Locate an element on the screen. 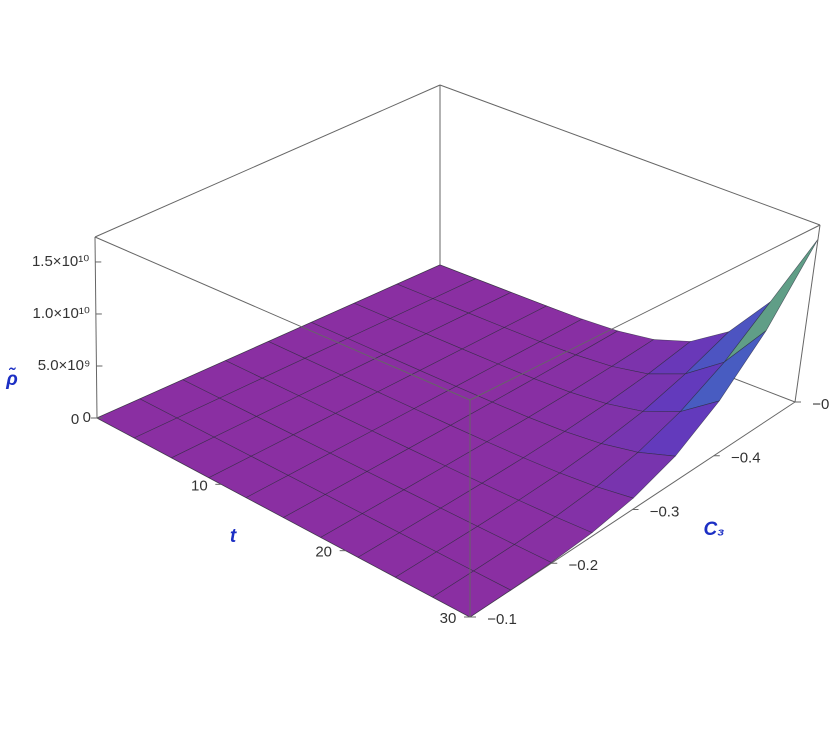 This screenshot has height=738, width=830. z-tick-label: 1.0×10¹⁰ is located at coordinates (61, 313).